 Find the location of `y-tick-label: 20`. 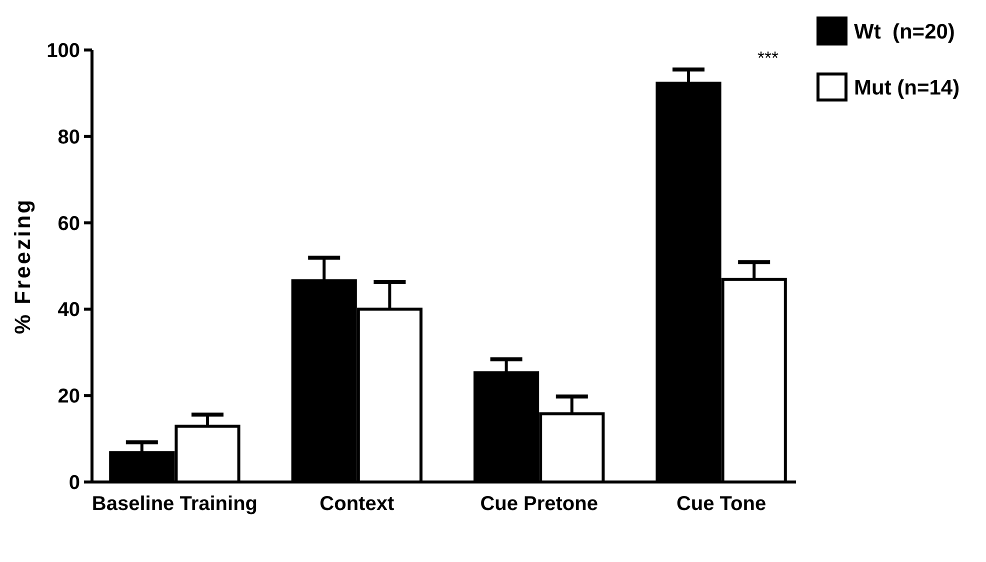

y-tick-label: 20 is located at coordinates (69, 397).